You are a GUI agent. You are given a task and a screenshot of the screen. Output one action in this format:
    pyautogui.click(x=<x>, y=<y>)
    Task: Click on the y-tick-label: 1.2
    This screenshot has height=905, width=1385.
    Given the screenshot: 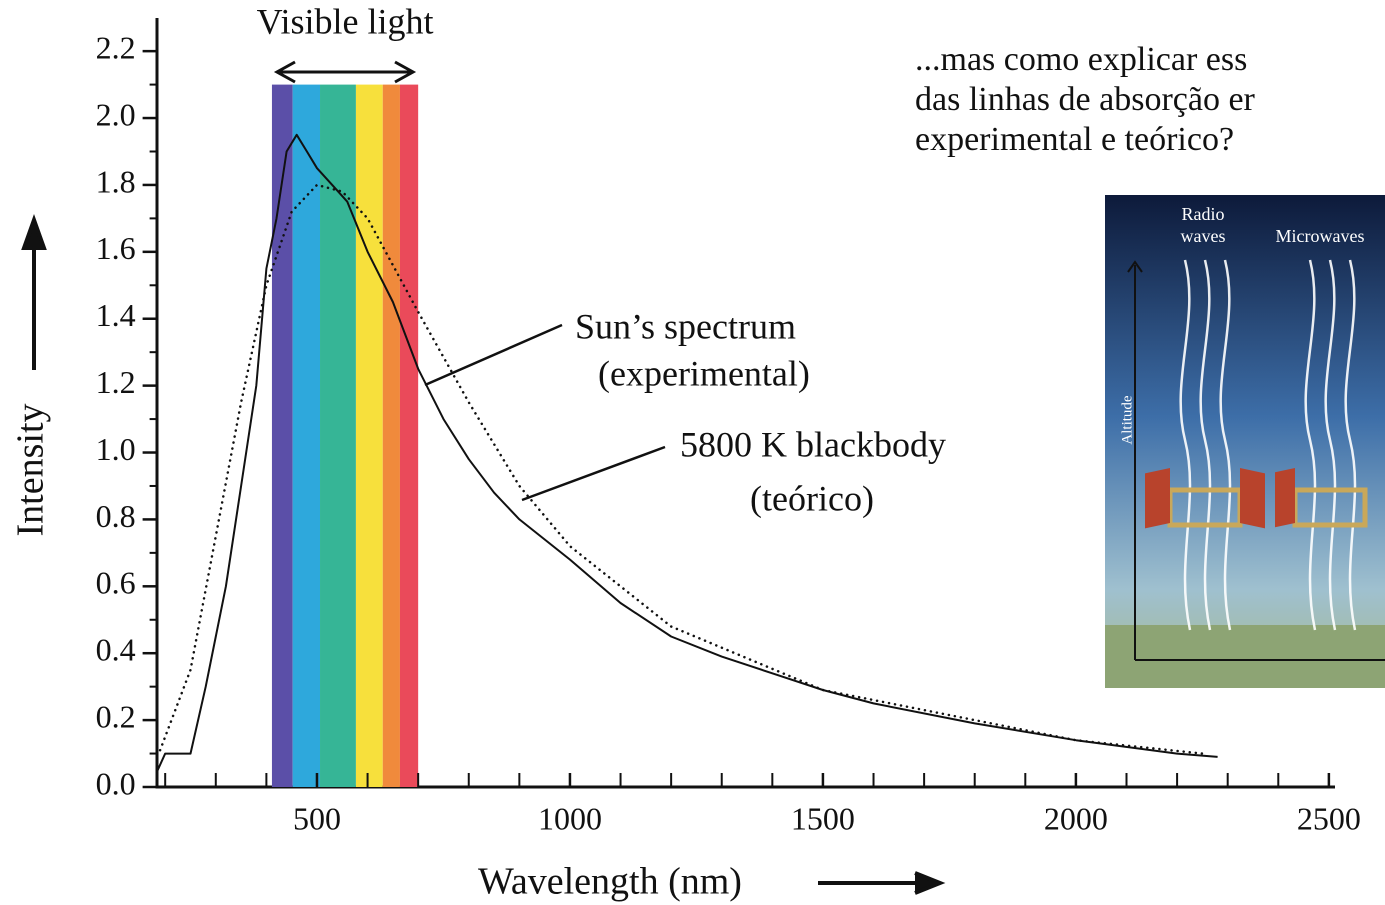 What is the action you would take?
    pyautogui.click(x=116, y=382)
    